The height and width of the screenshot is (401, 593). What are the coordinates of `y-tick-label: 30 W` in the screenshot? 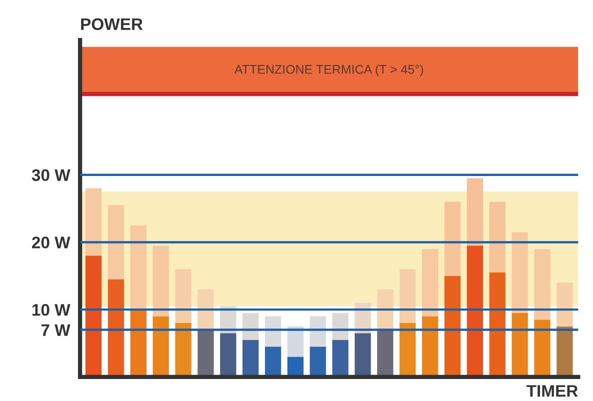 It's located at (51, 175).